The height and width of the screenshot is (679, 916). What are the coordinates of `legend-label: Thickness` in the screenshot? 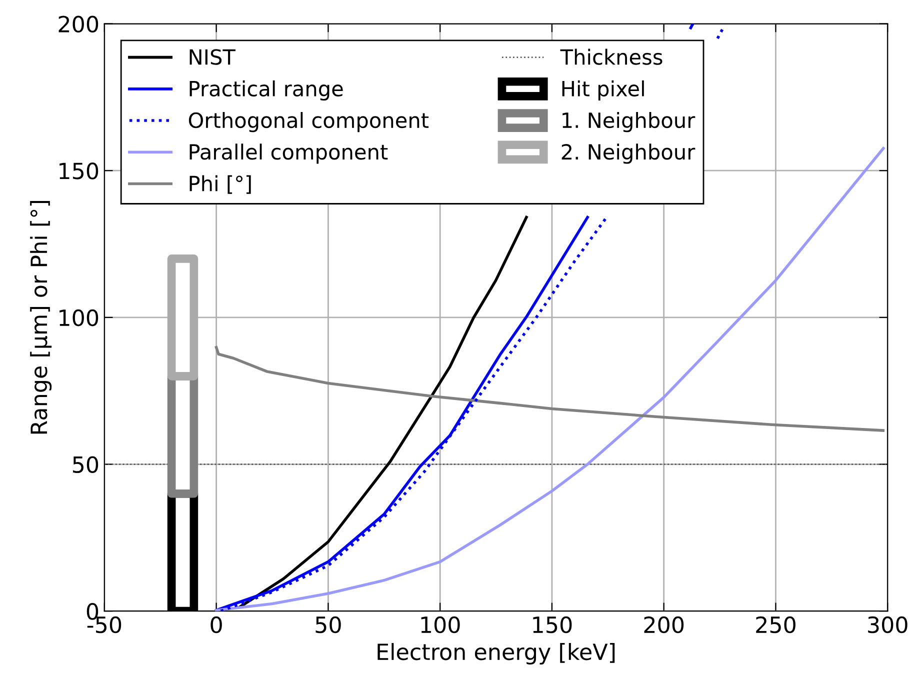 It's located at (611, 56).